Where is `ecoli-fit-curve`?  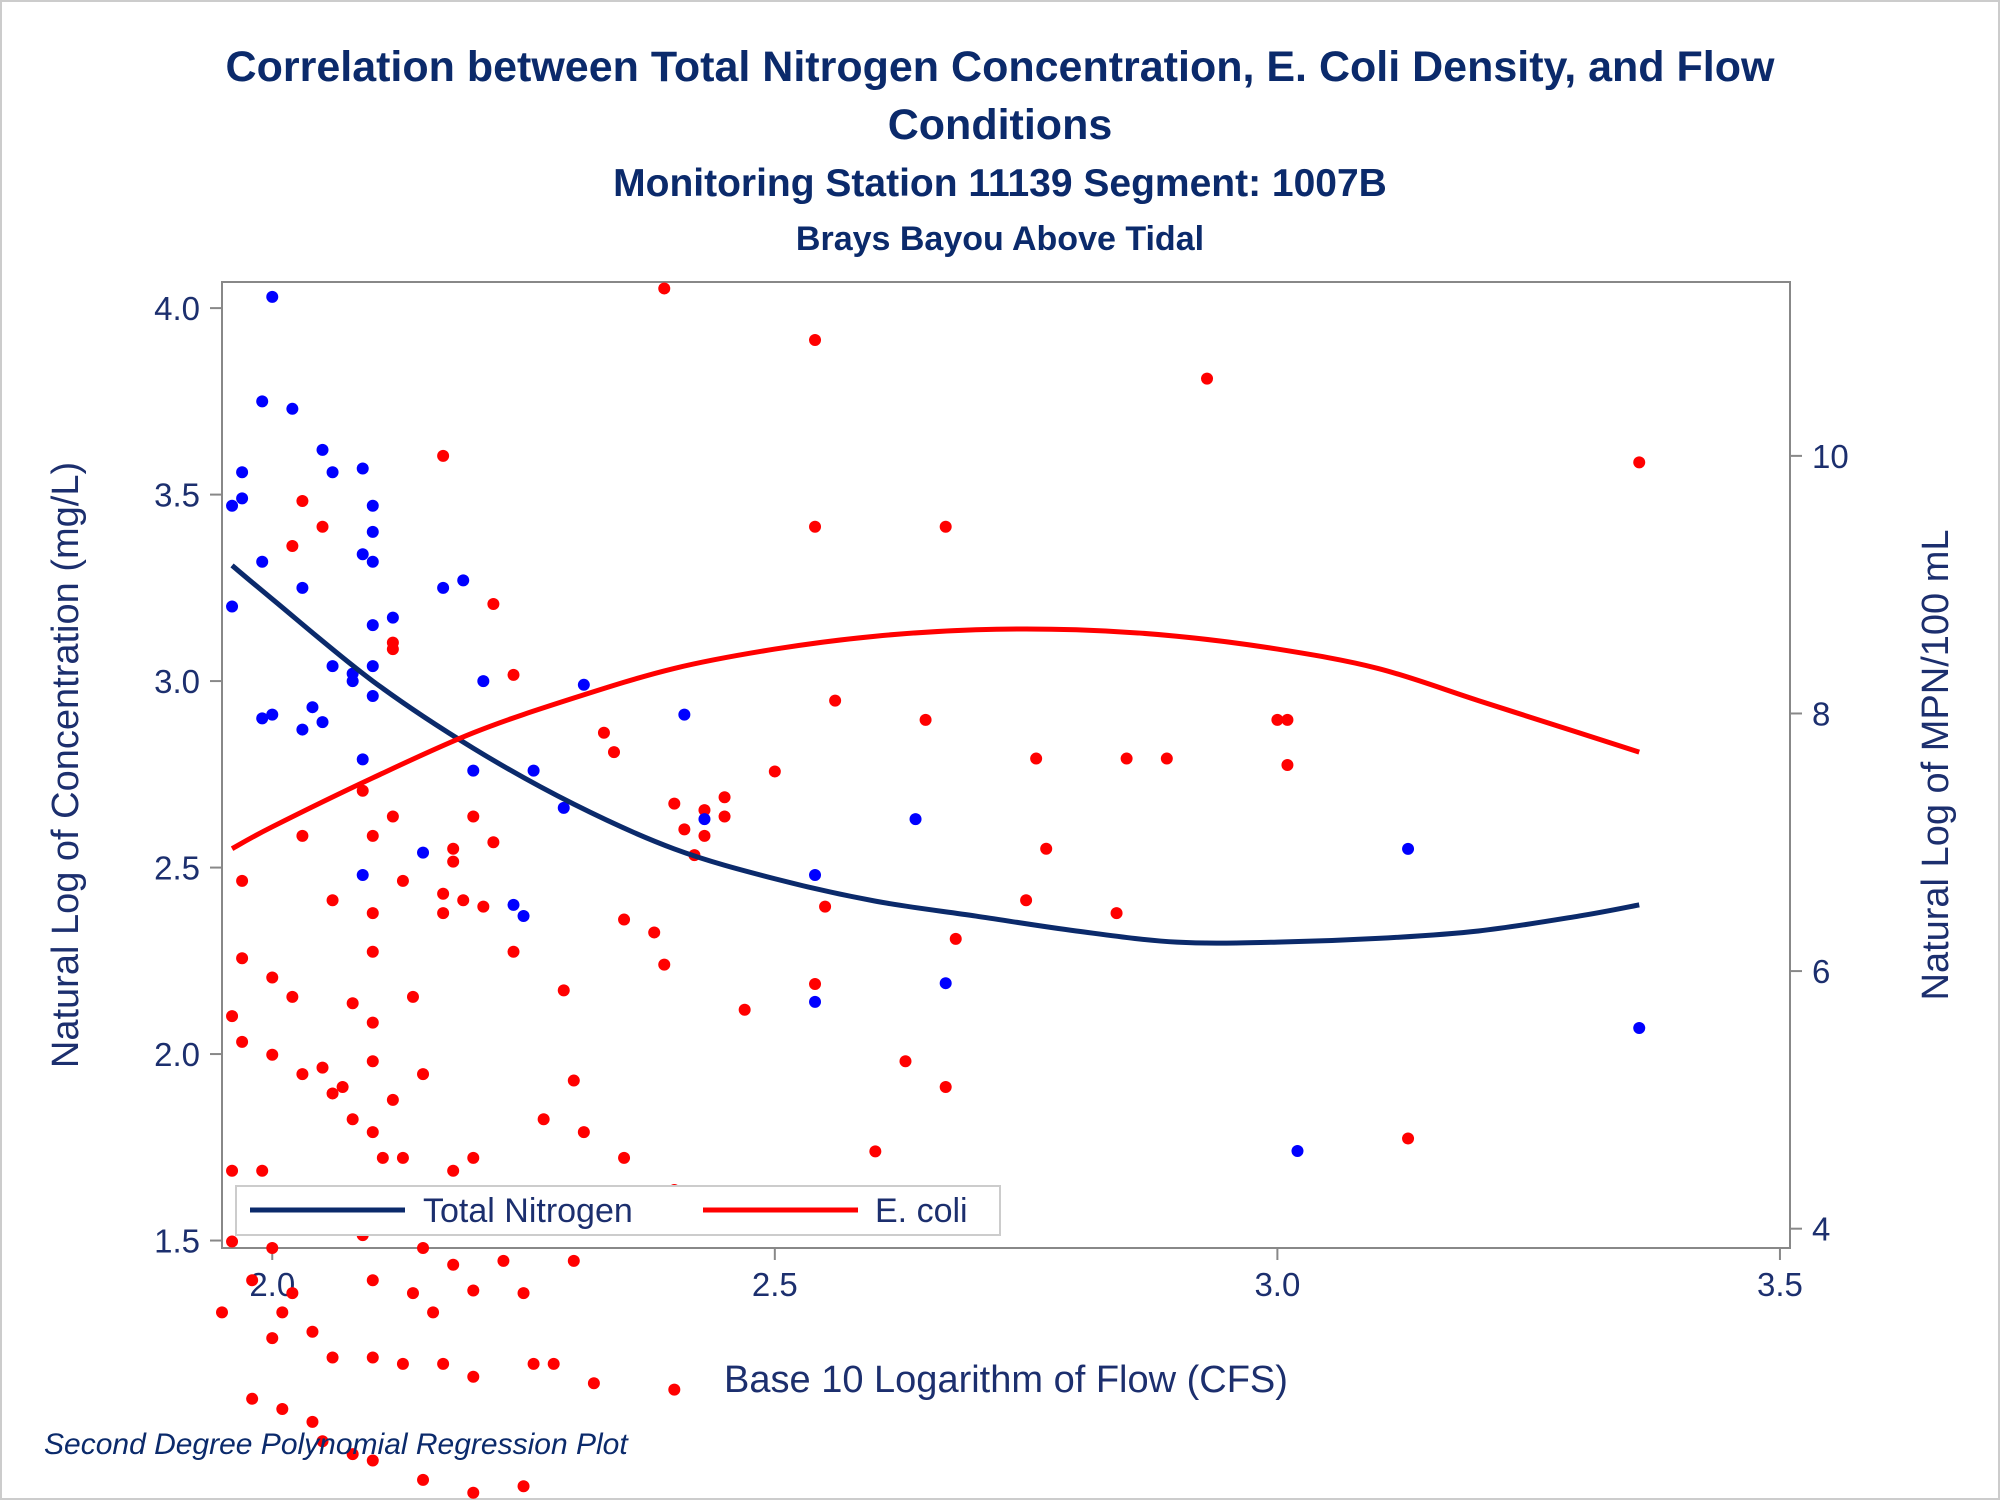 ecoli-fit-curve is located at coordinates (935, 738).